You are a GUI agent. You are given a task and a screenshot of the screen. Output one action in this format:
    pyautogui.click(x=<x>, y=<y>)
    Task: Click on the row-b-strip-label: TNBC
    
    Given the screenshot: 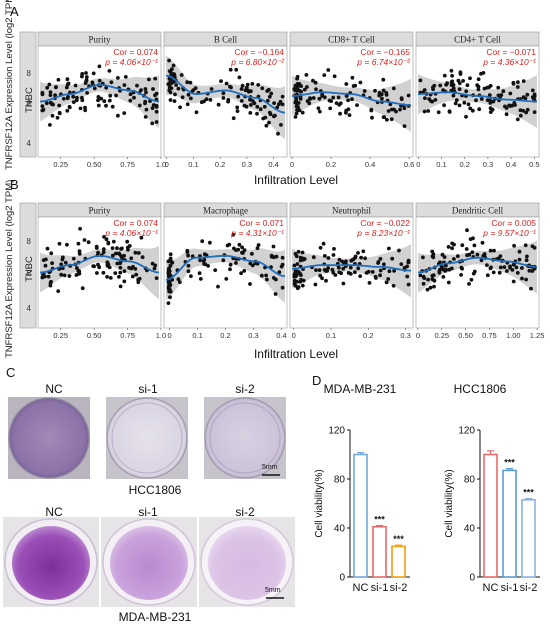 What is the action you would take?
    pyautogui.click(x=29, y=269)
    